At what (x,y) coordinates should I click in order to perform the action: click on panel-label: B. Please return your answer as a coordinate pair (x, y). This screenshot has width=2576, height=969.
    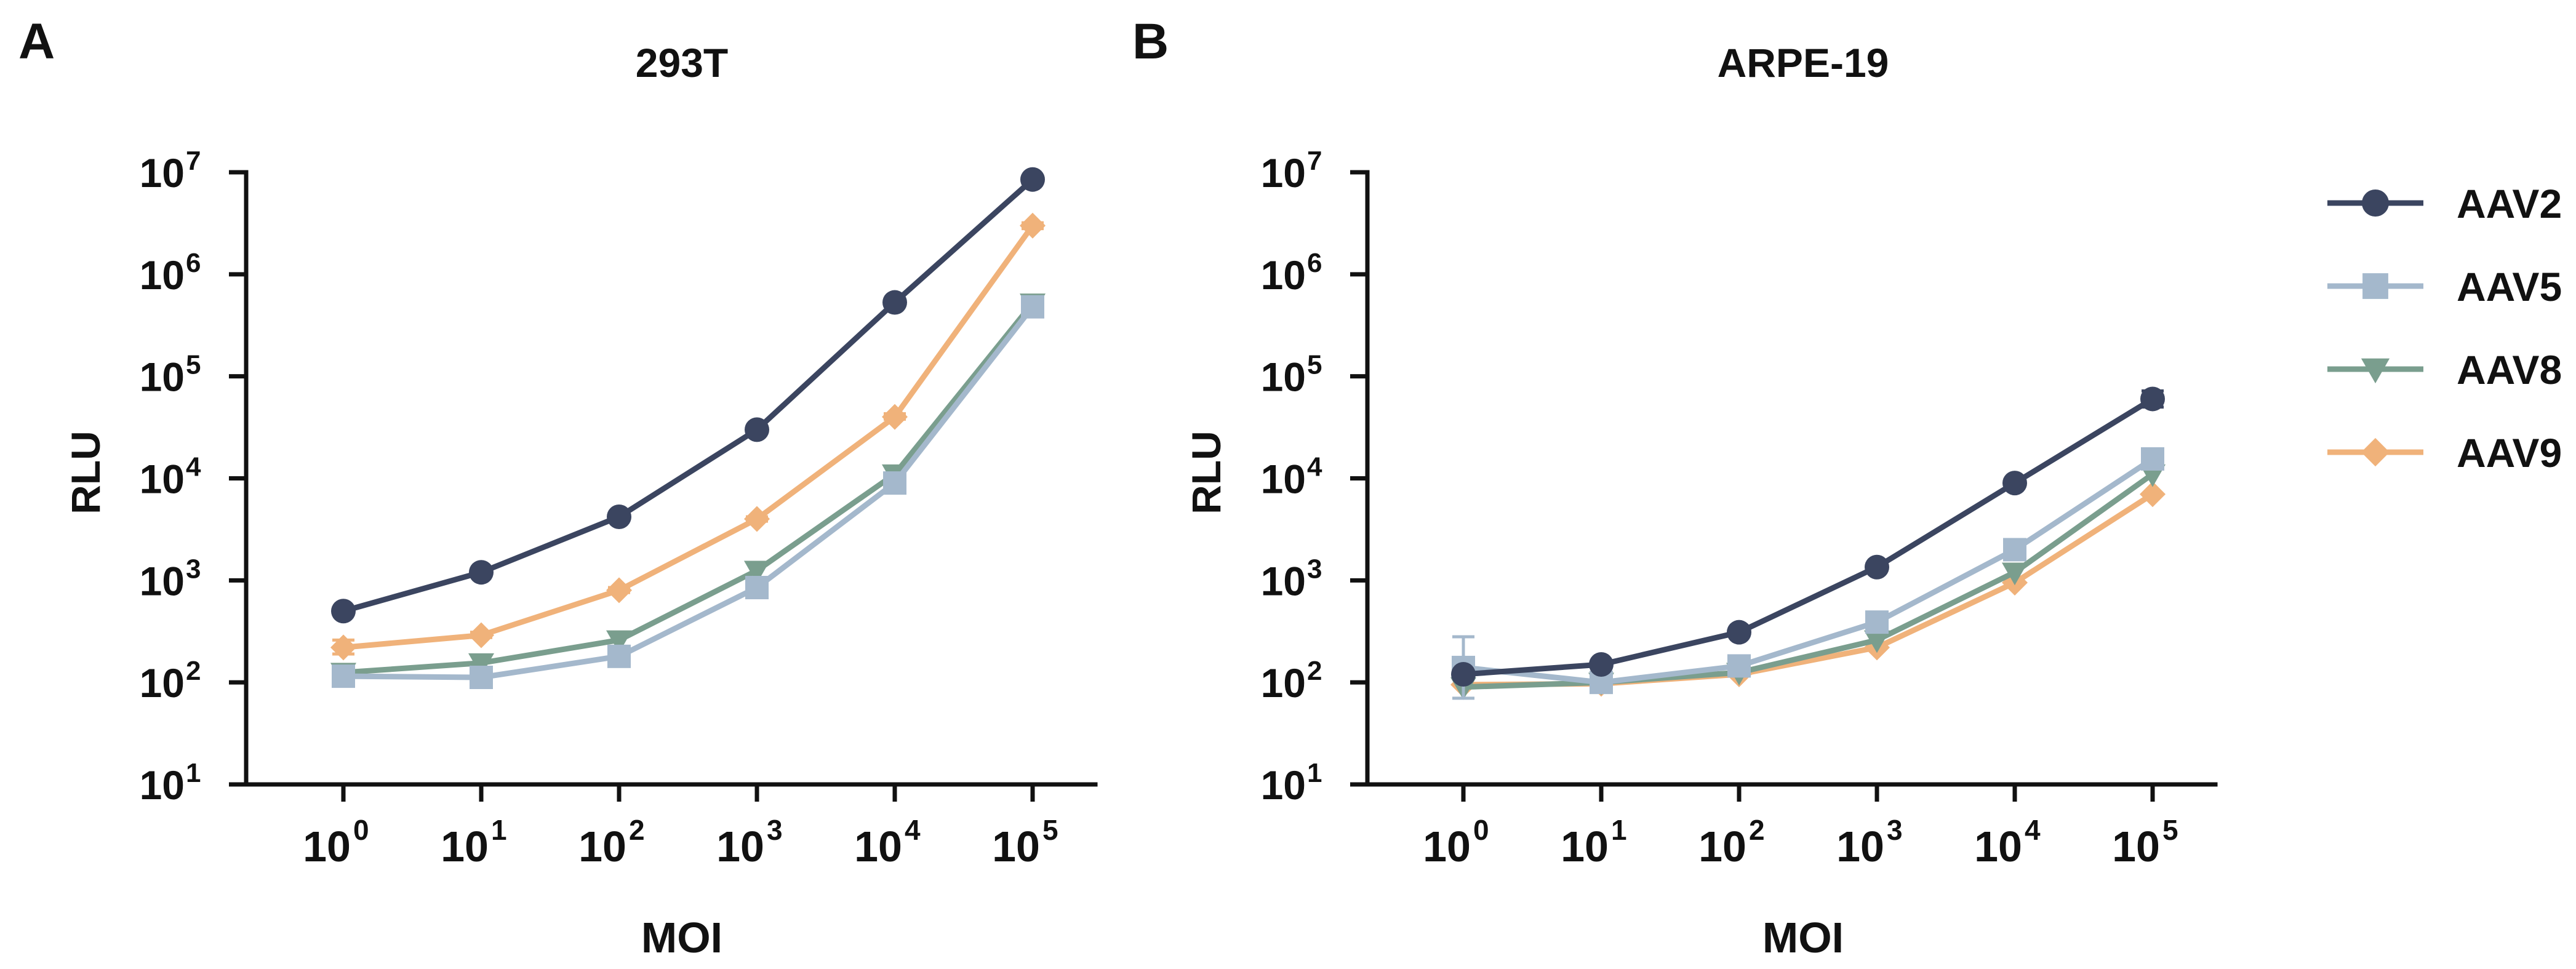
    Looking at the image, I should click on (1150, 42).